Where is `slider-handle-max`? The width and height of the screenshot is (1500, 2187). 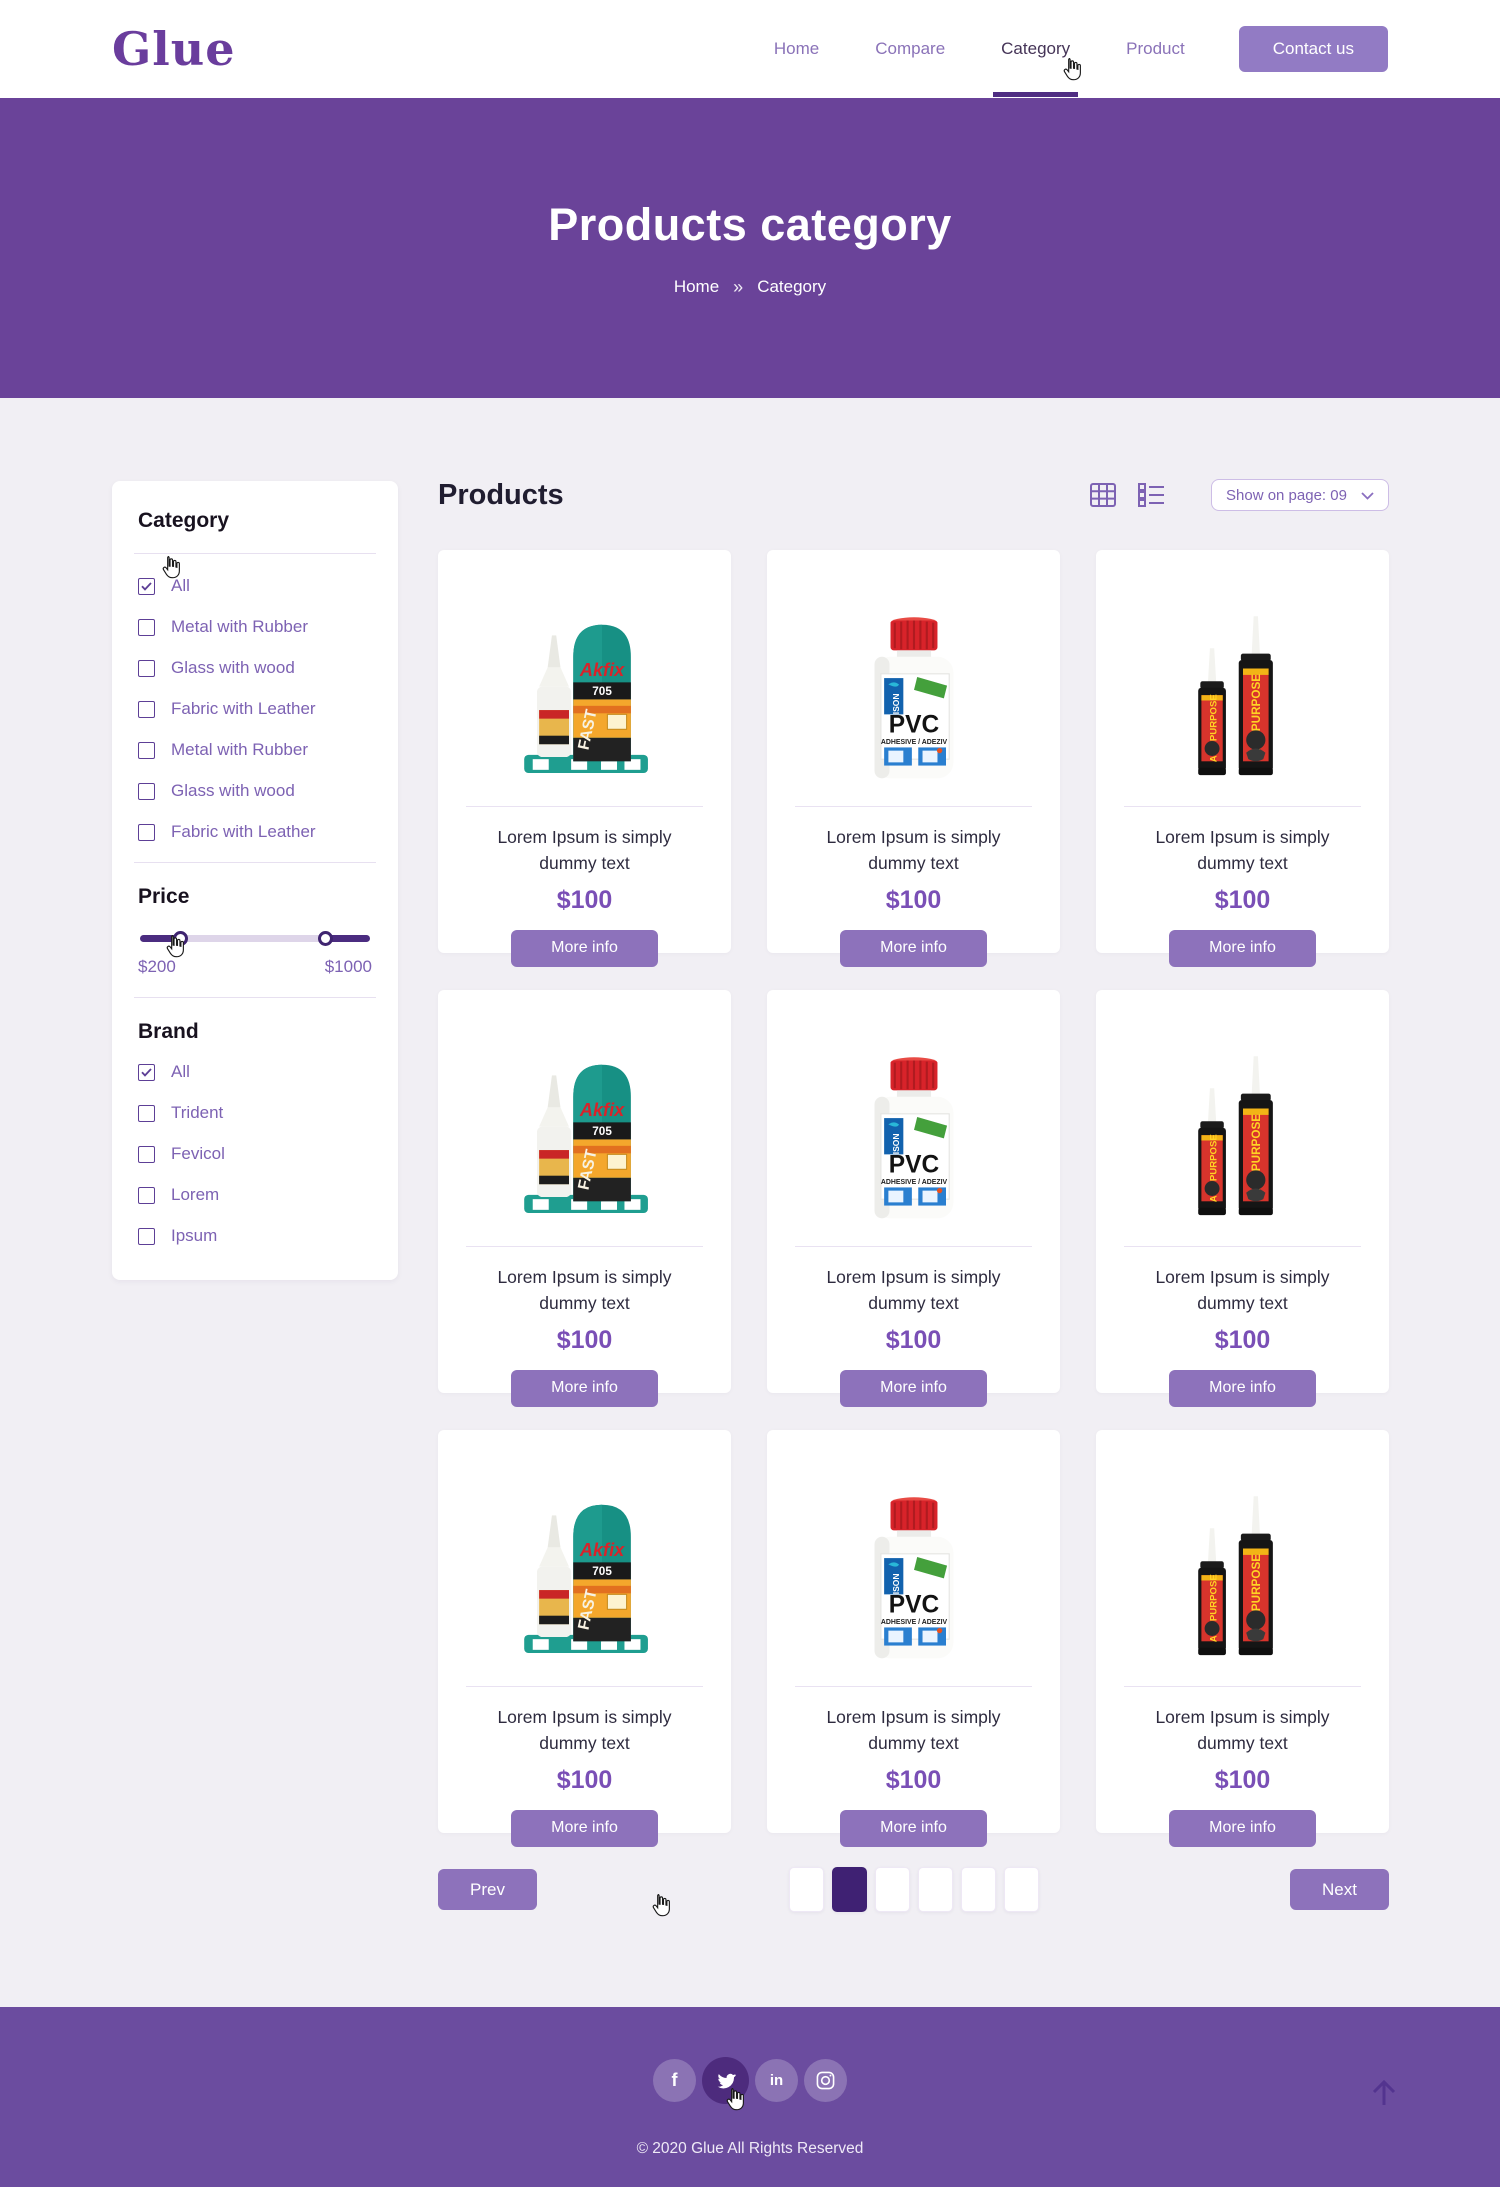
slider-handle-max is located at coordinates (326, 938).